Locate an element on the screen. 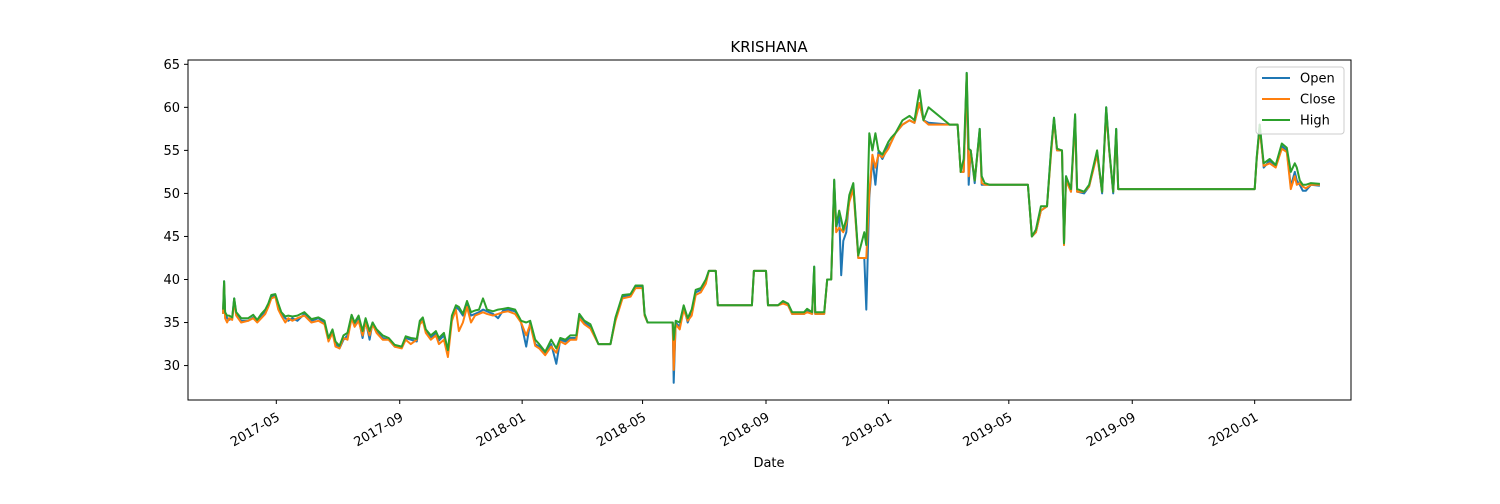  chart-title: KRISHANA is located at coordinates (769, 47).